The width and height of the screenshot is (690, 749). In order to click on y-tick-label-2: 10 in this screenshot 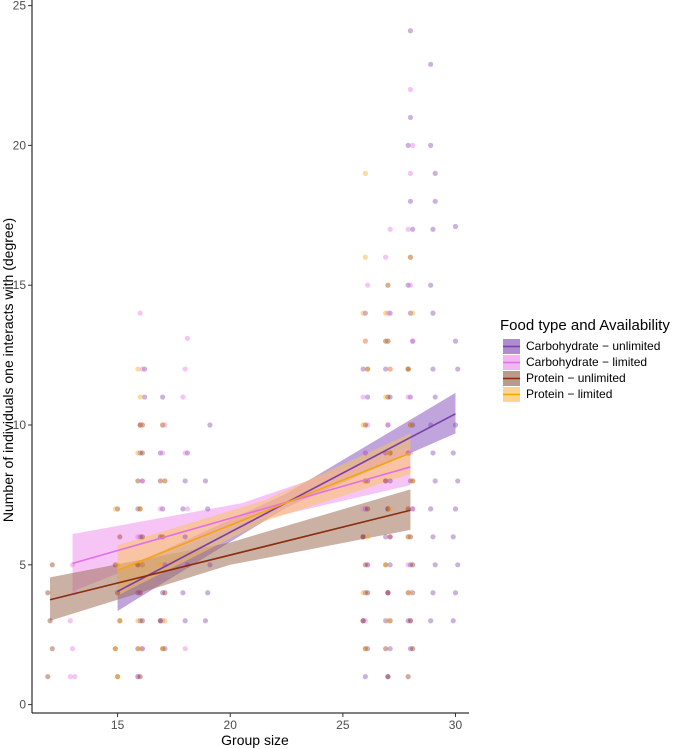, I will do `click(20, 425)`.